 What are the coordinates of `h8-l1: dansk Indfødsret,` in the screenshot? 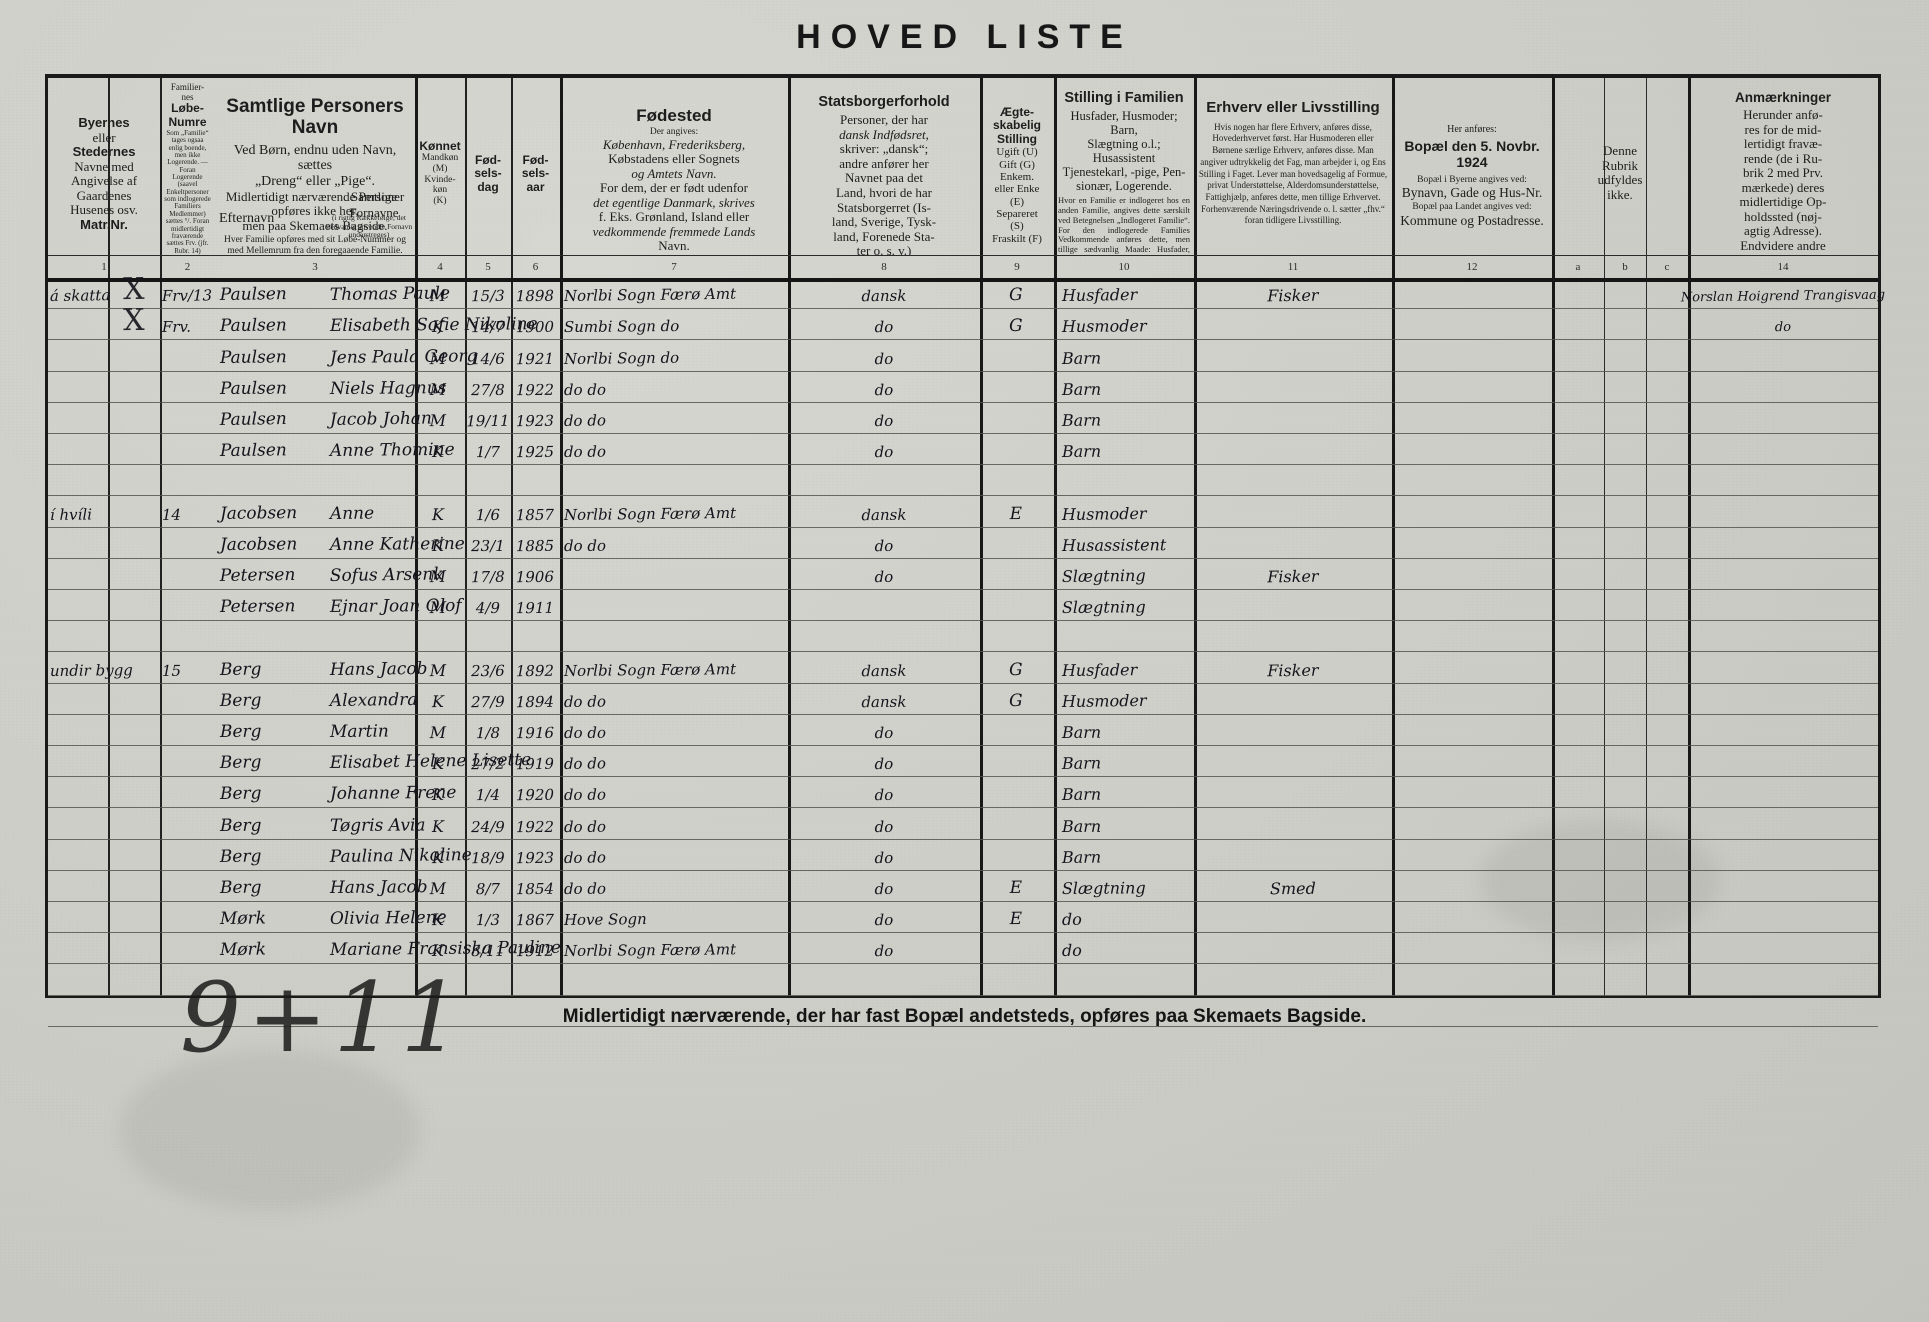 It's located at (884, 134).